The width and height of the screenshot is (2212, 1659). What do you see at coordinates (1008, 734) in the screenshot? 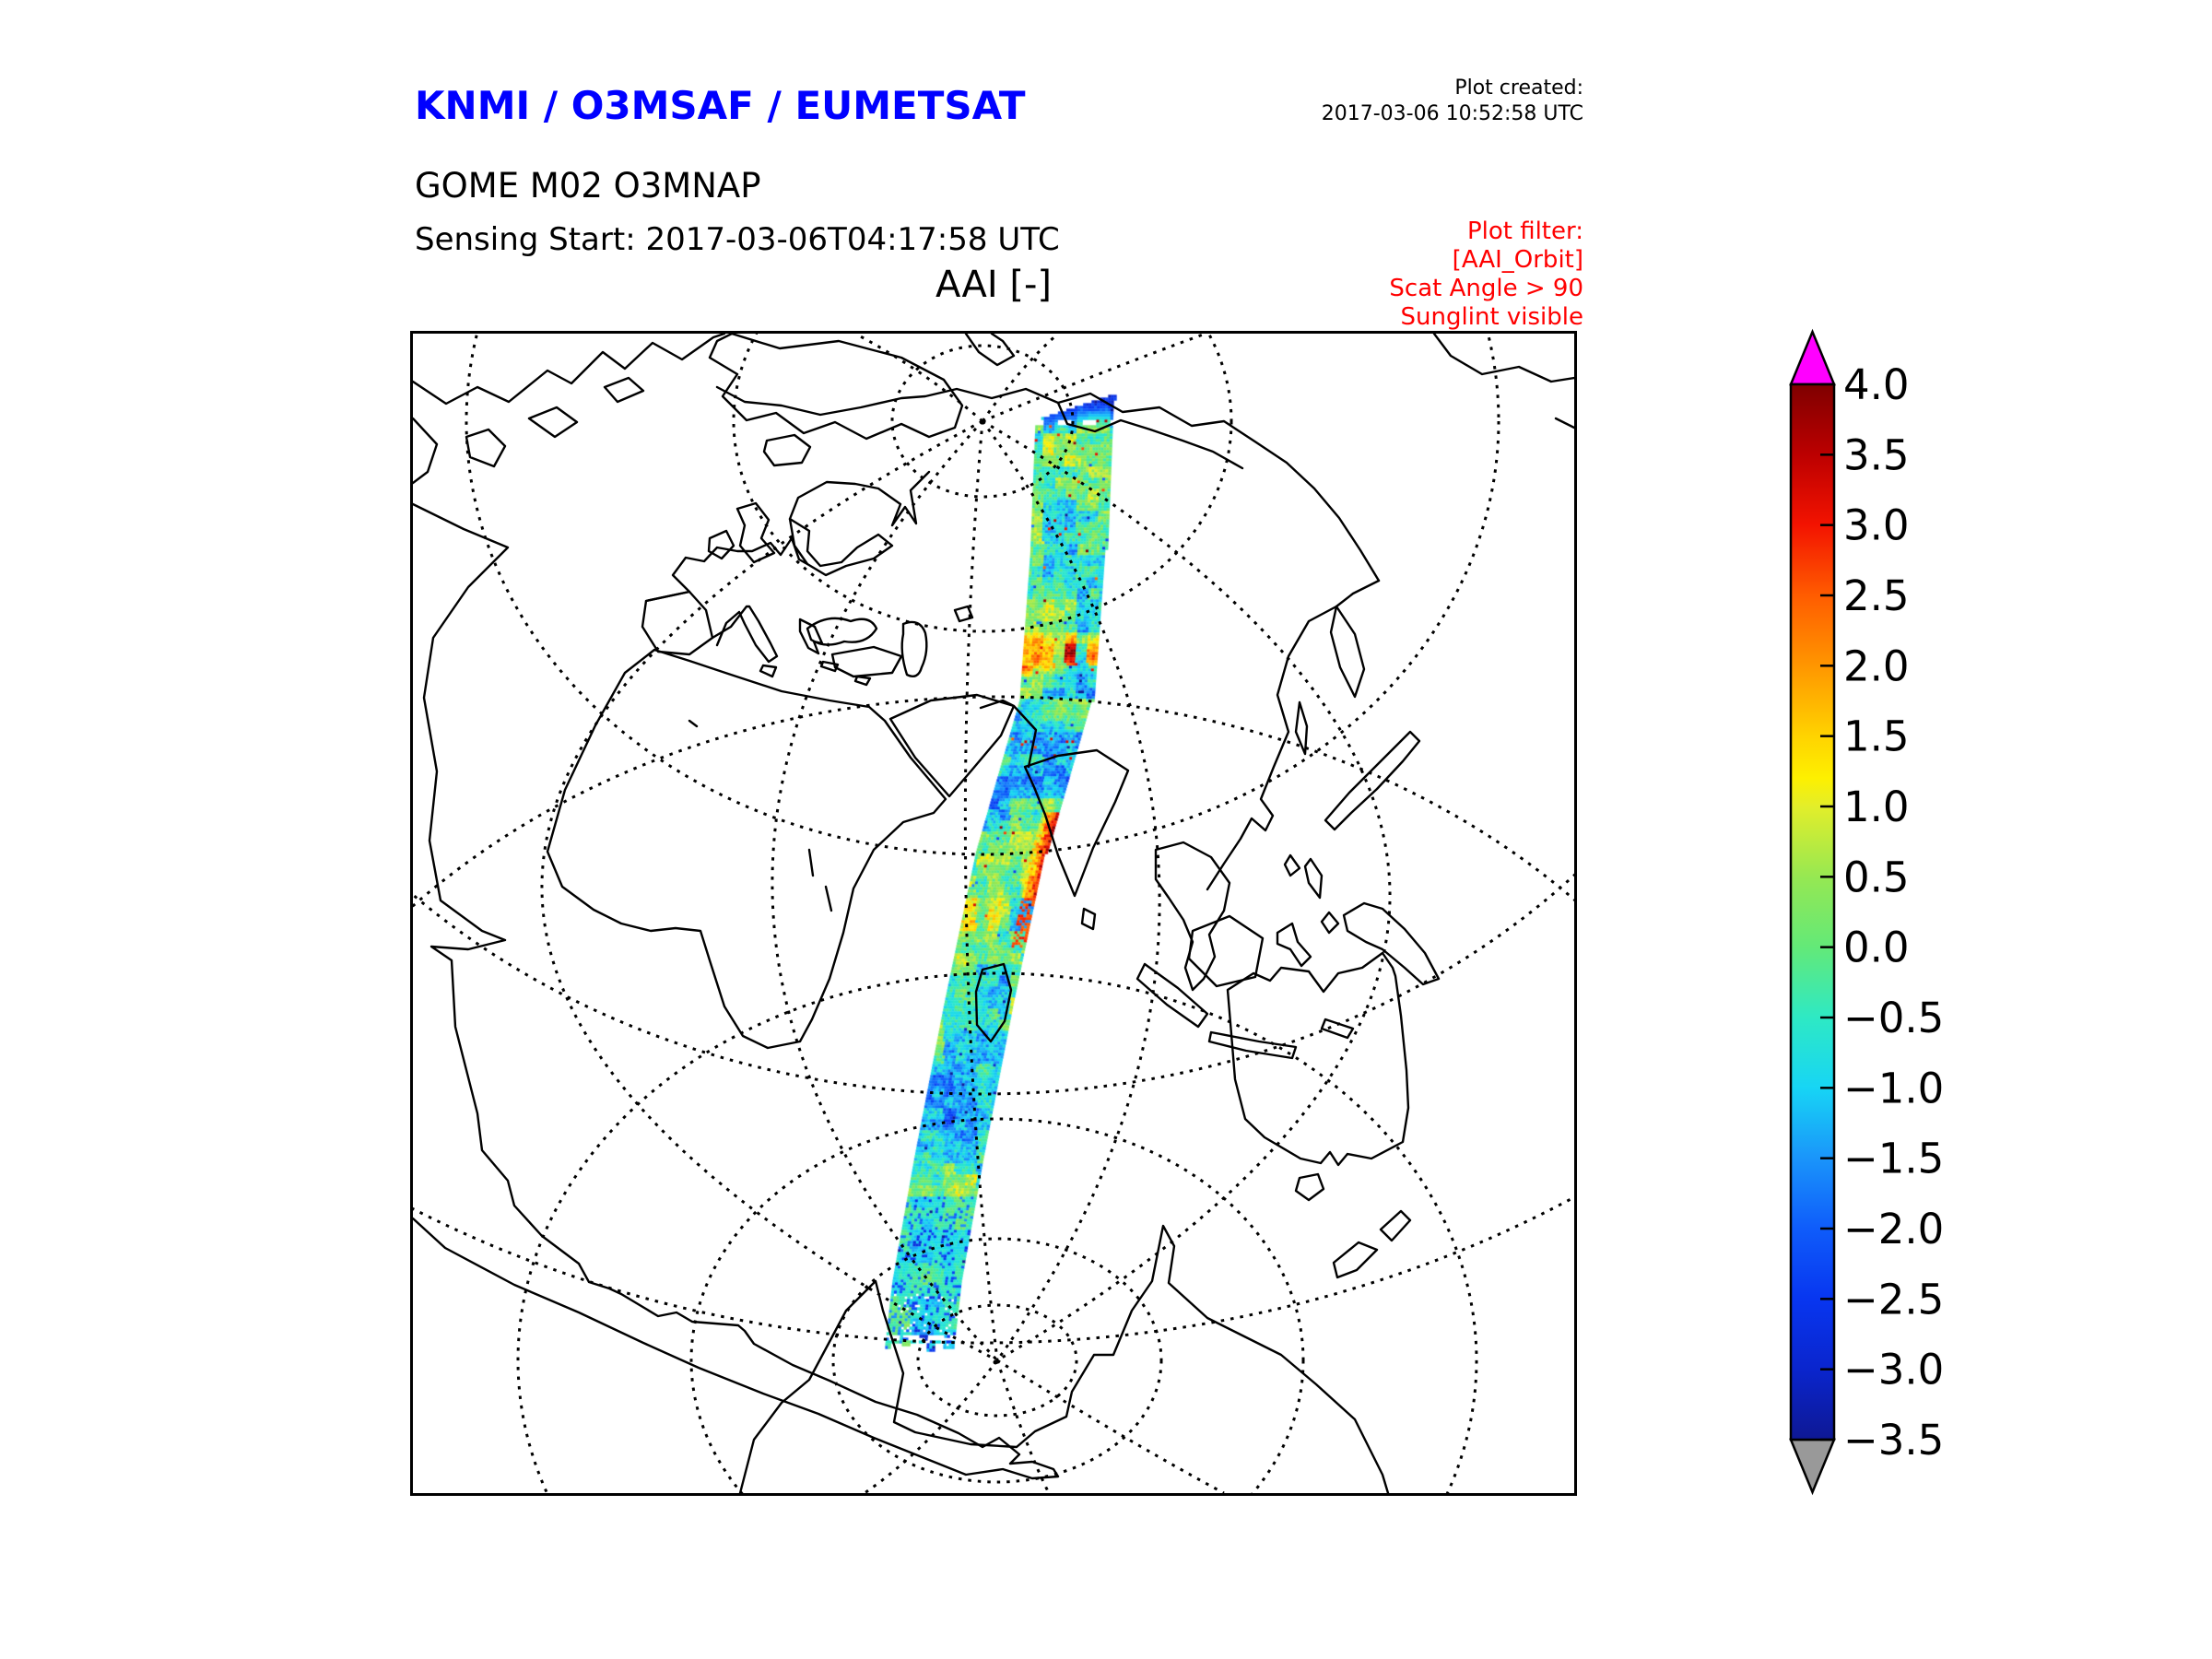
I see `coast-persian-gulf` at bounding box center [1008, 734].